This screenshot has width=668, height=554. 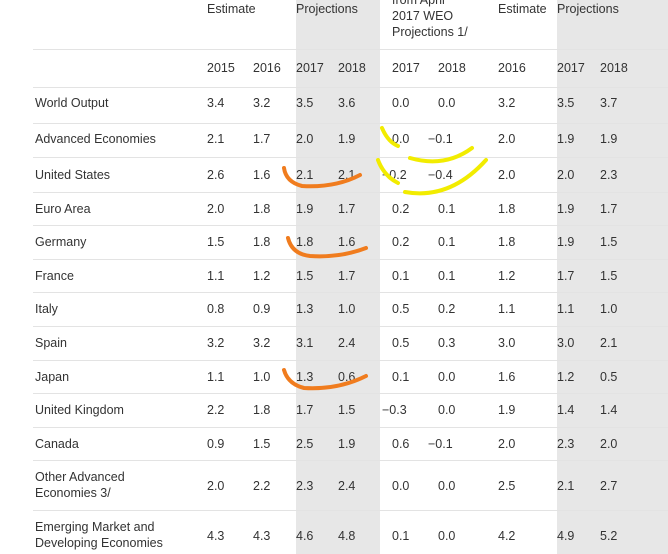 I want to click on table-cell: −0.1, so click(x=440, y=444).